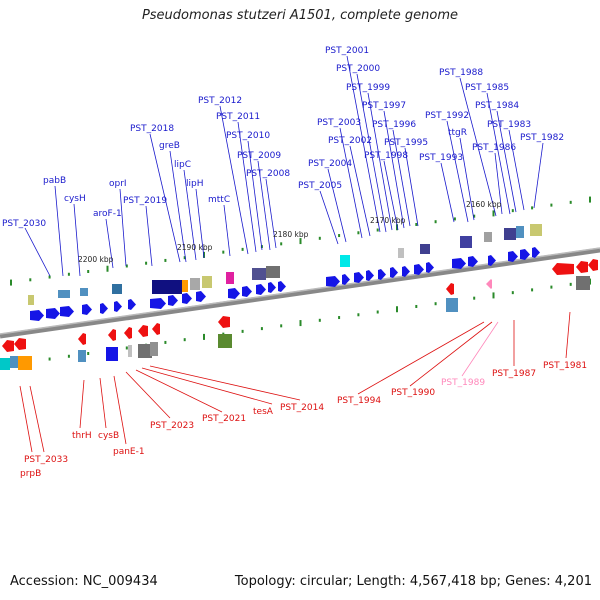  I want to click on gene-label: PST_1988, so click(461, 73).